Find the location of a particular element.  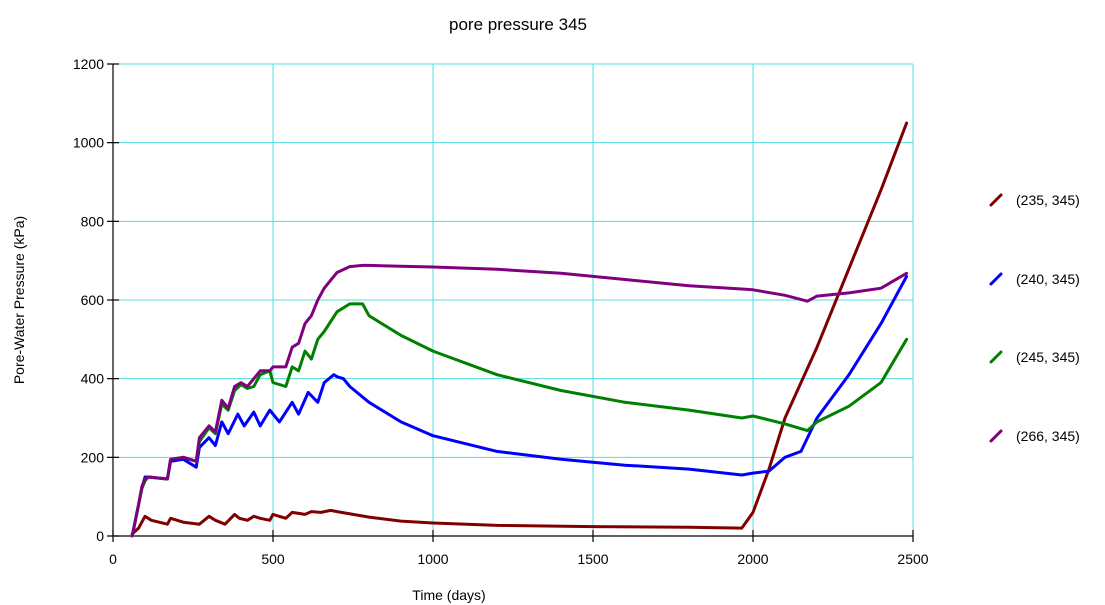

x-tick-label: 2500 is located at coordinates (912, 559).